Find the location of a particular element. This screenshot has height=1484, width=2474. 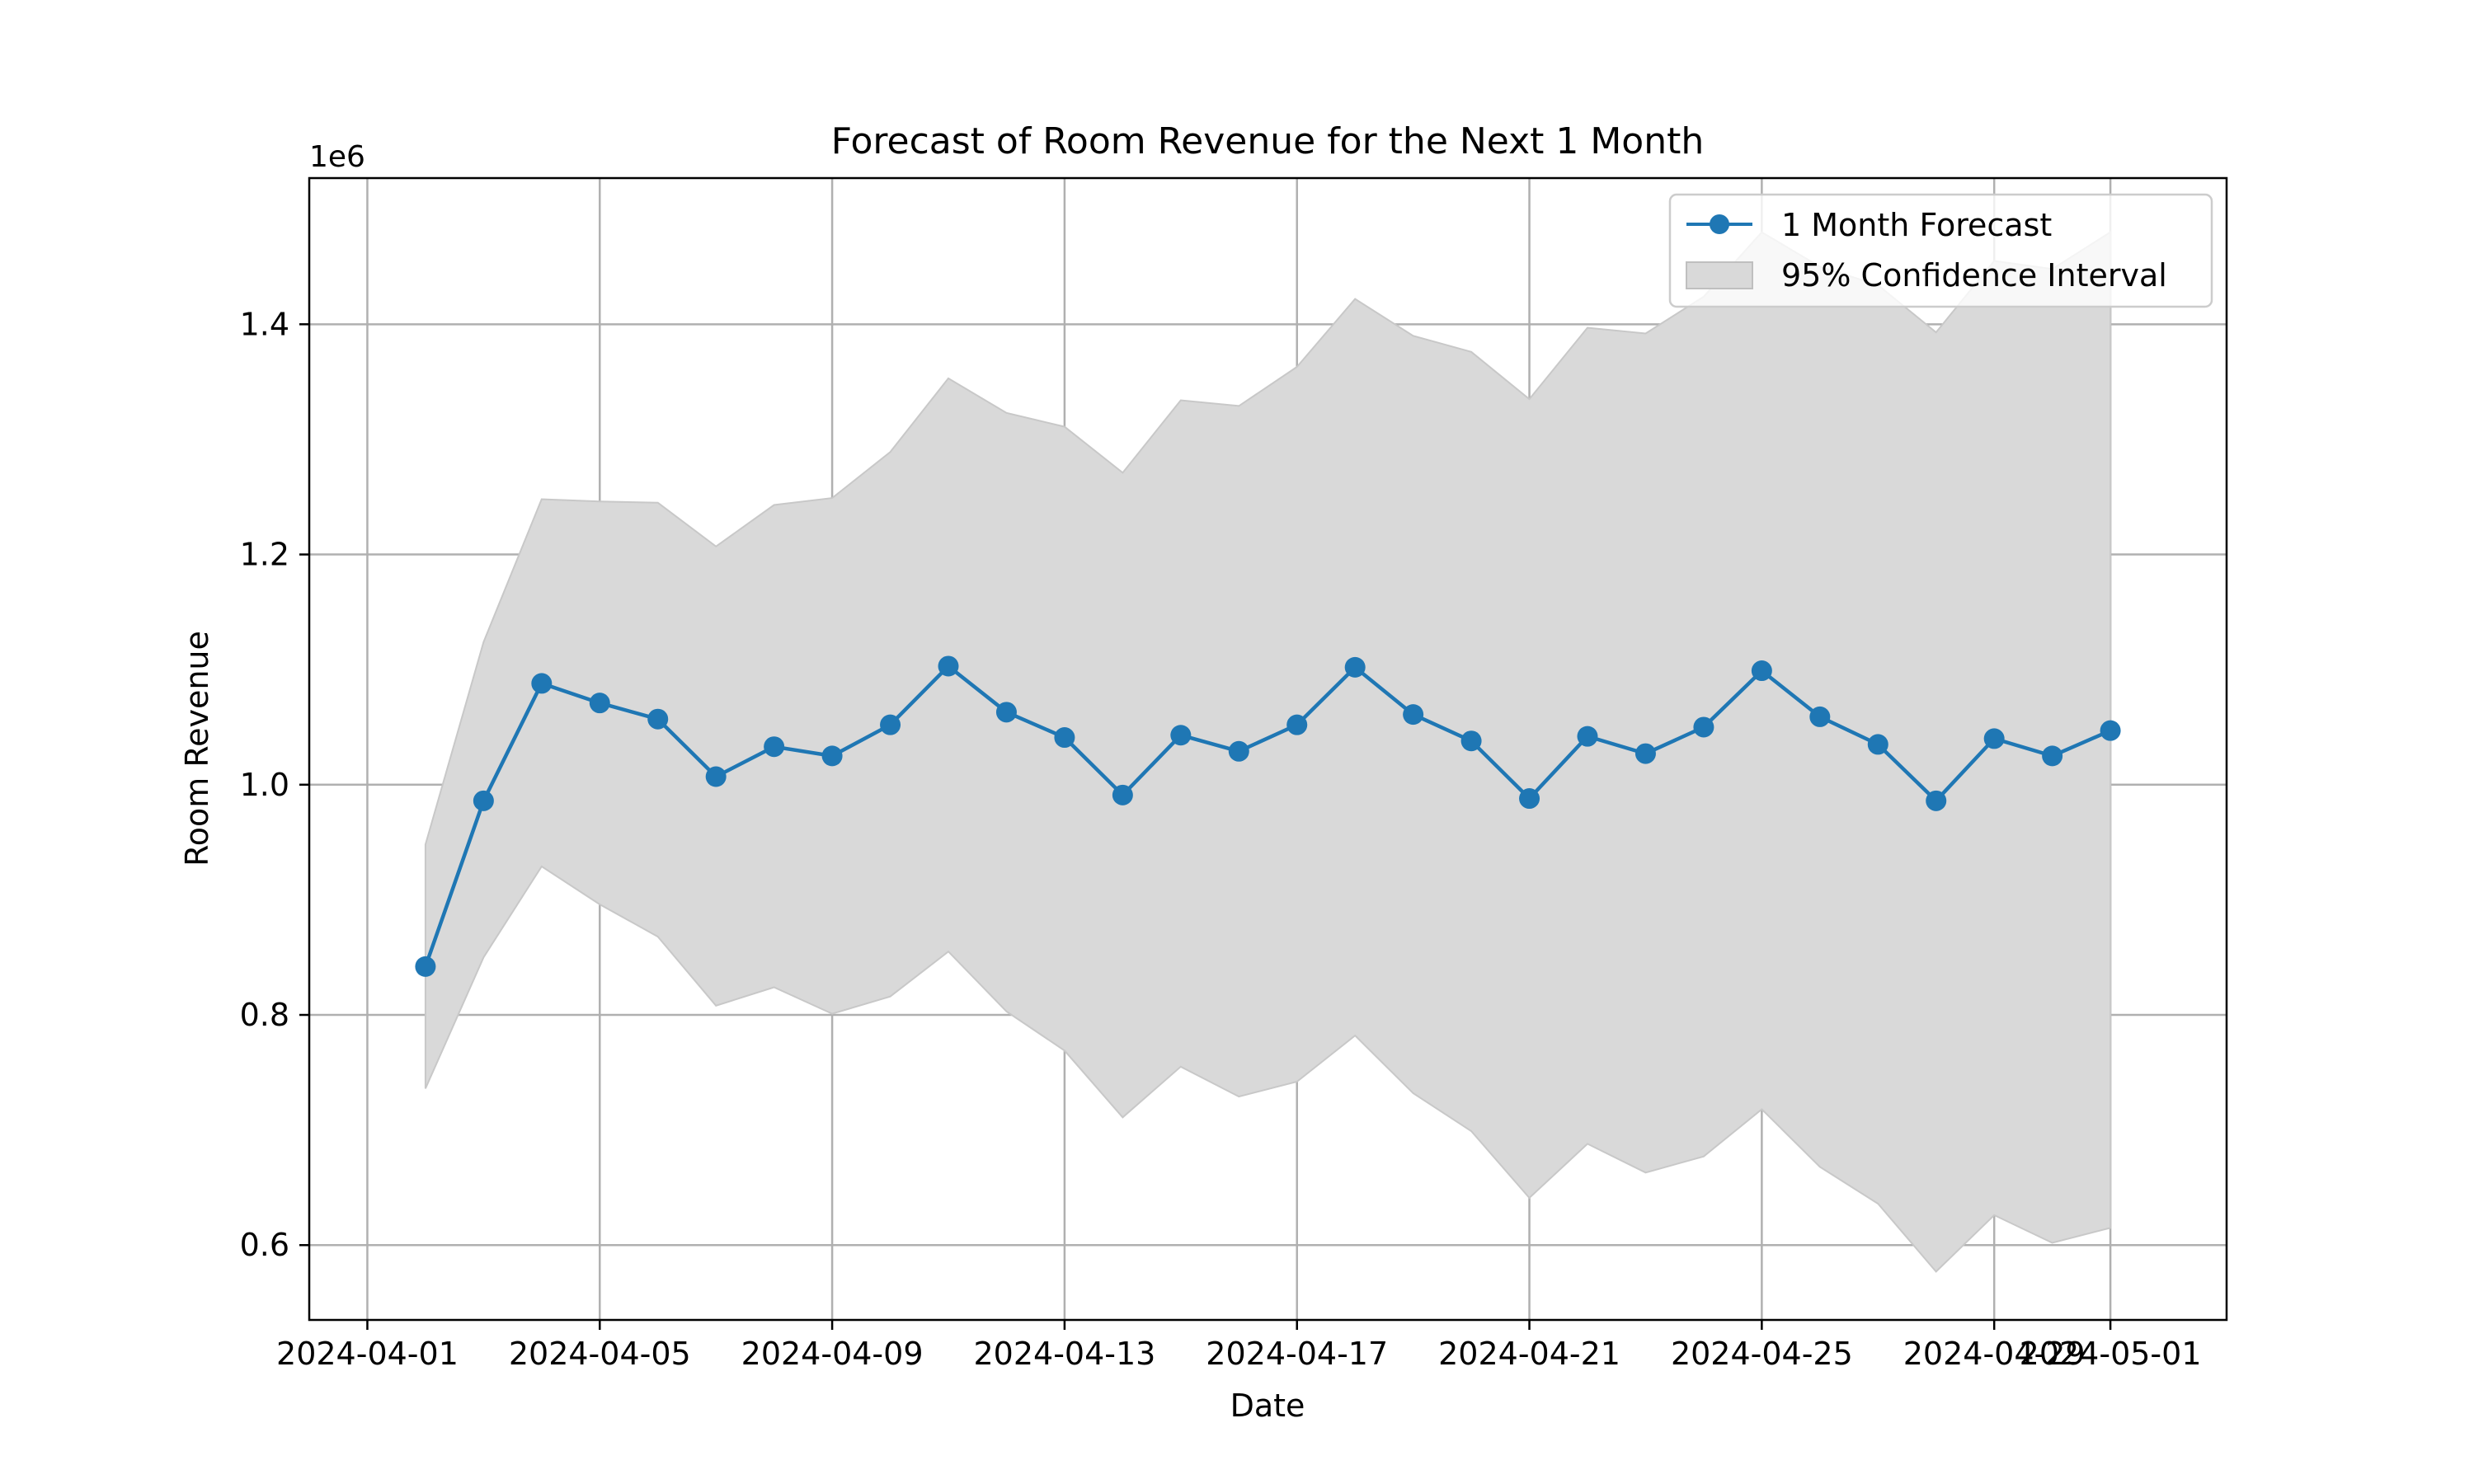

x-axis-label: Date is located at coordinates (1267, 1406).